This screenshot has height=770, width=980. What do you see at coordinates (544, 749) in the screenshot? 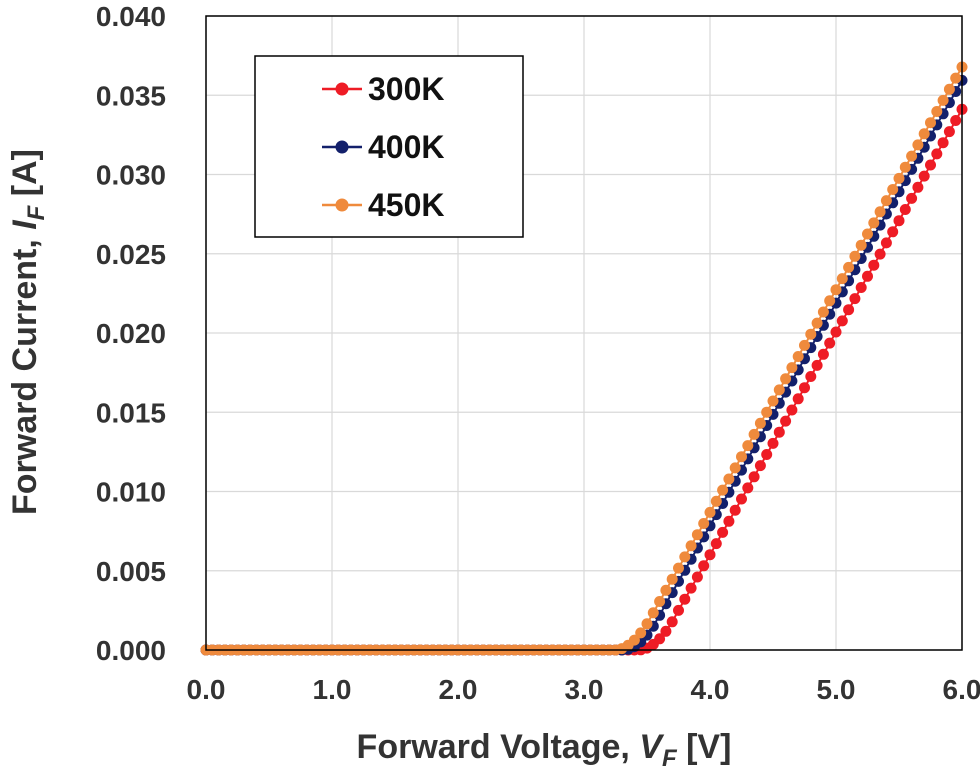
I see `x-axis-title: Forward Voltage, VF [V]` at bounding box center [544, 749].